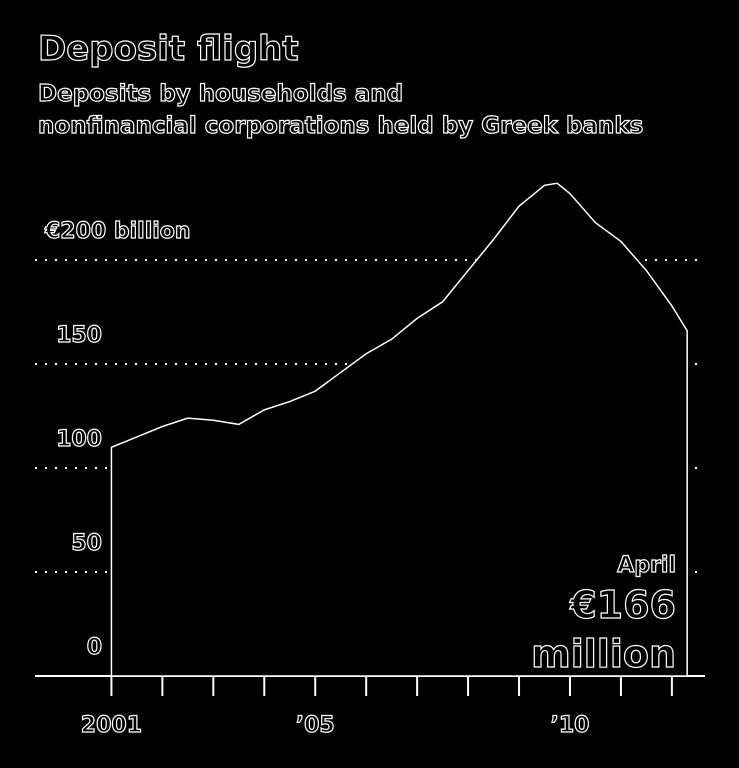 The height and width of the screenshot is (768, 739). I want to click on y-tick-label: 0, so click(94, 647).